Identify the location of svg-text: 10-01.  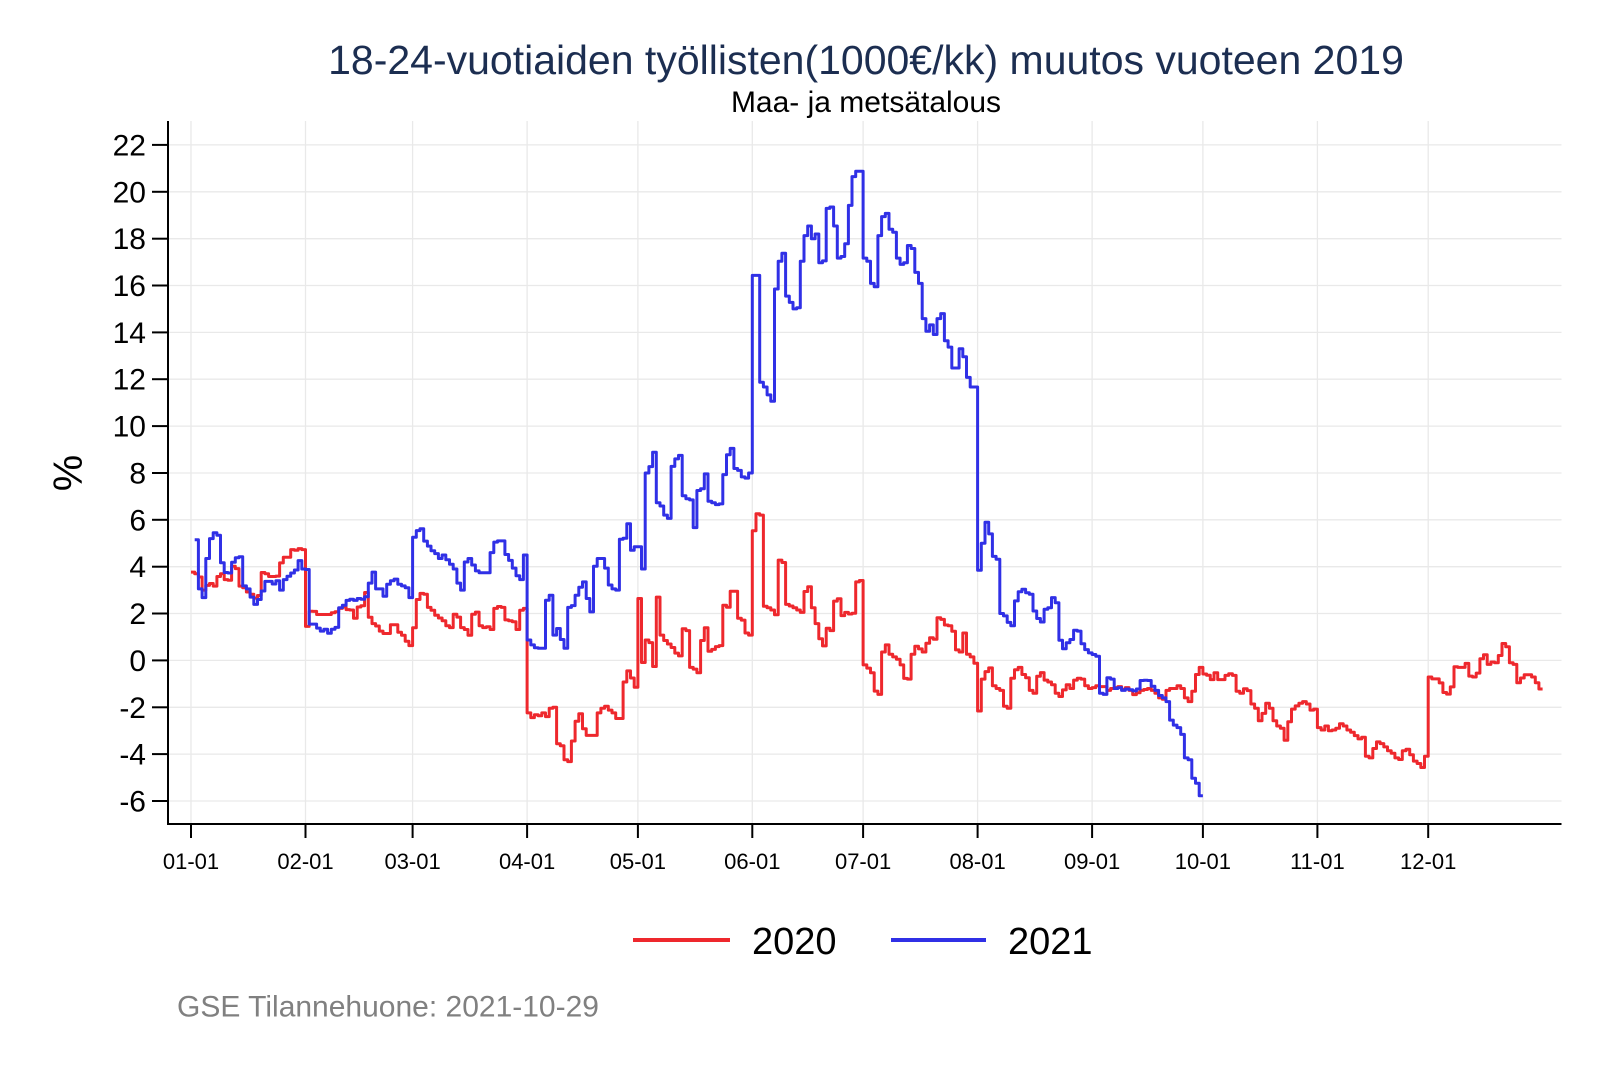
(1203, 861).